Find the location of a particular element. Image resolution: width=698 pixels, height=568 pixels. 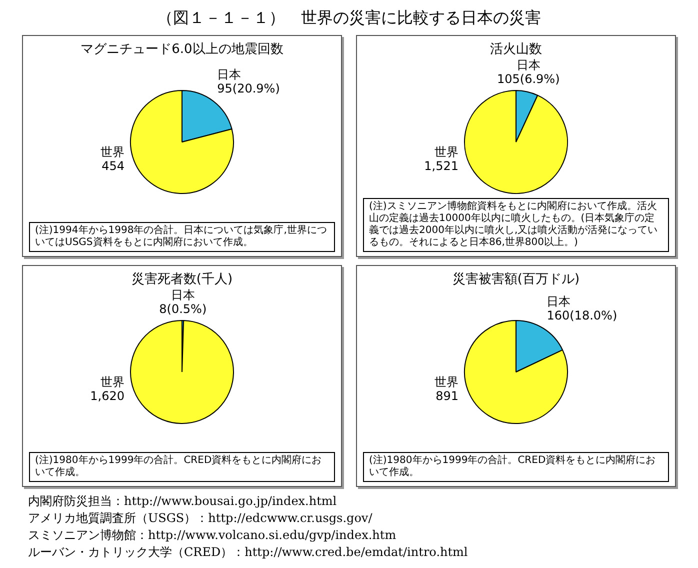

text: スミソニアン博物館：http://www.volcano.si.edu/gvp/index.htm is located at coordinates (213, 535).